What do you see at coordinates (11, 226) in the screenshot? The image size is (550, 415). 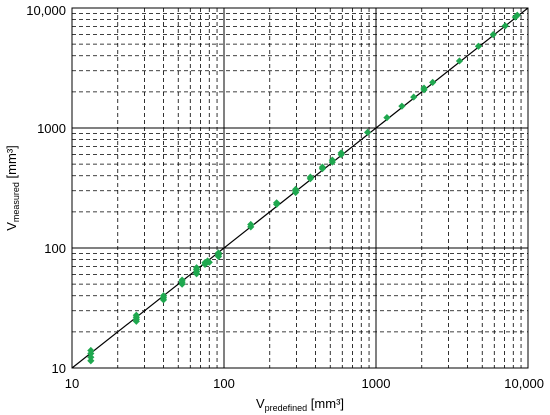 I see `y-axis-label-main: V` at bounding box center [11, 226].